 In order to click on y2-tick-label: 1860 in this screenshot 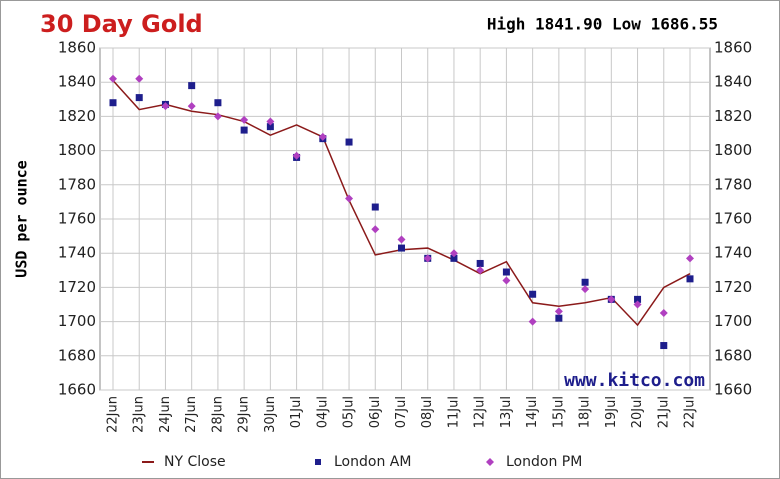, I will do `click(733, 48)`.